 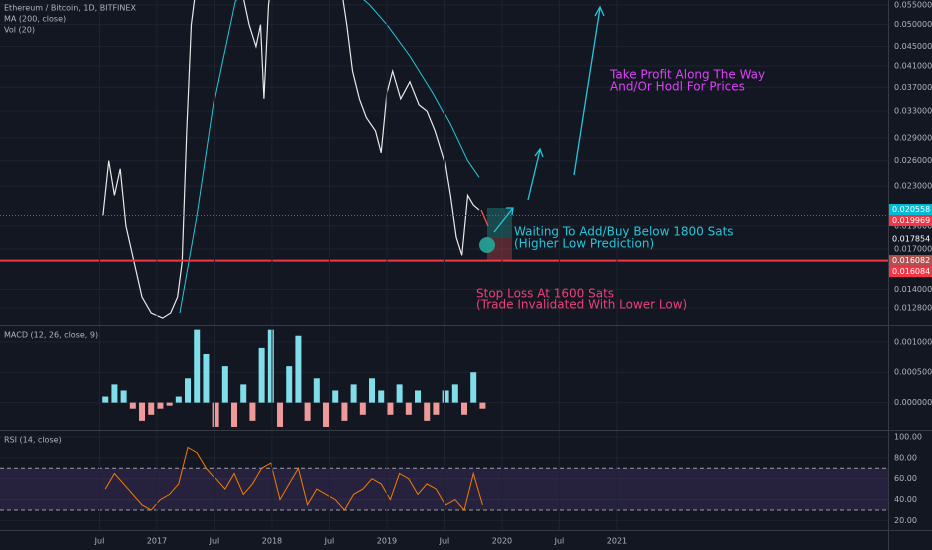 What do you see at coordinates (677, 87) in the screenshot?
I see `annotation: And/Or Hodl For Prices` at bounding box center [677, 87].